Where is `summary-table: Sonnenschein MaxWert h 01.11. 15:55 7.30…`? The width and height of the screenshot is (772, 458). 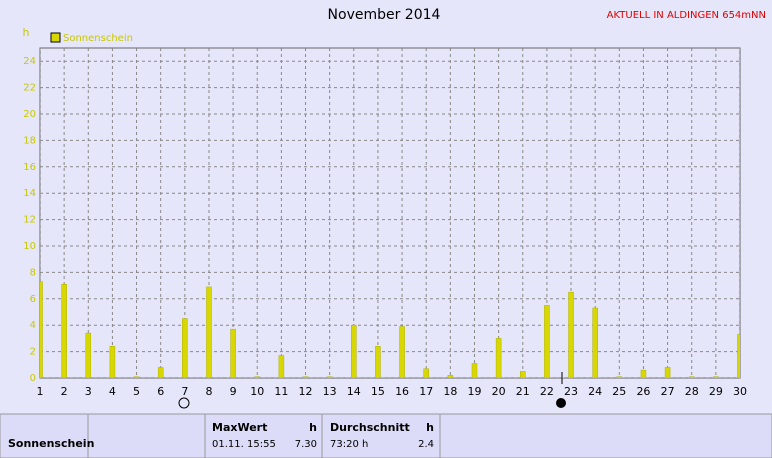 summary-table: Sonnenschein MaxWert h 01.11. 15:55 7.30… is located at coordinates (386, 435).